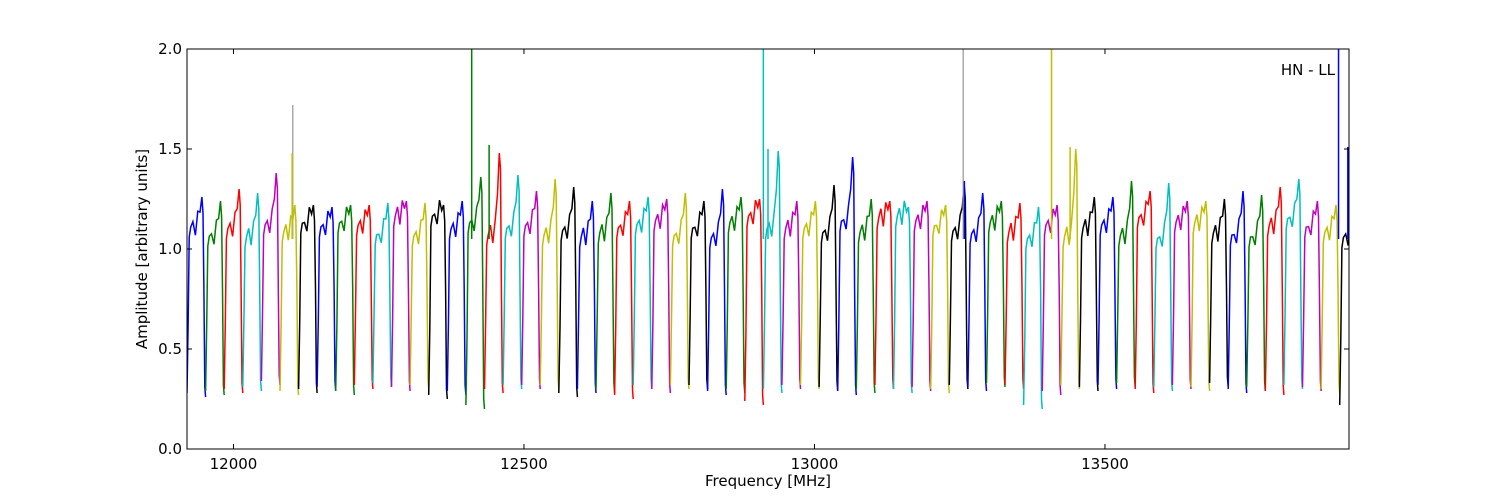 The width and height of the screenshot is (1500, 500). I want to click on chart-annotation: HN - LL, so click(1308, 70).